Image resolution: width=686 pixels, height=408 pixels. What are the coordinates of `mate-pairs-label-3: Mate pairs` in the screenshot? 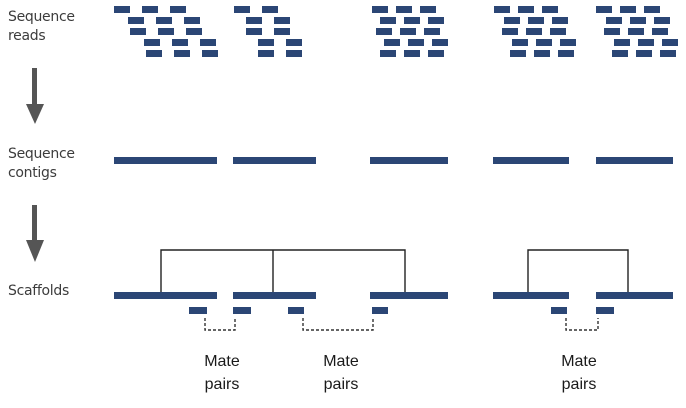 It's located at (579, 373).